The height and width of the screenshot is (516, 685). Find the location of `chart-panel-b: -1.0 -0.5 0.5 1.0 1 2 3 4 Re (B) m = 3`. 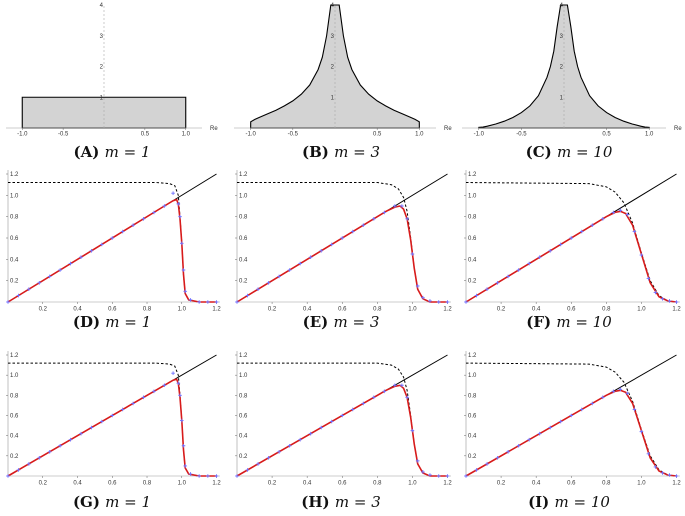

chart-panel-b: -1.0 -0.5 0.5 1.0 1 2 3 4 Re (B) m = 3 is located at coordinates (343, 82).